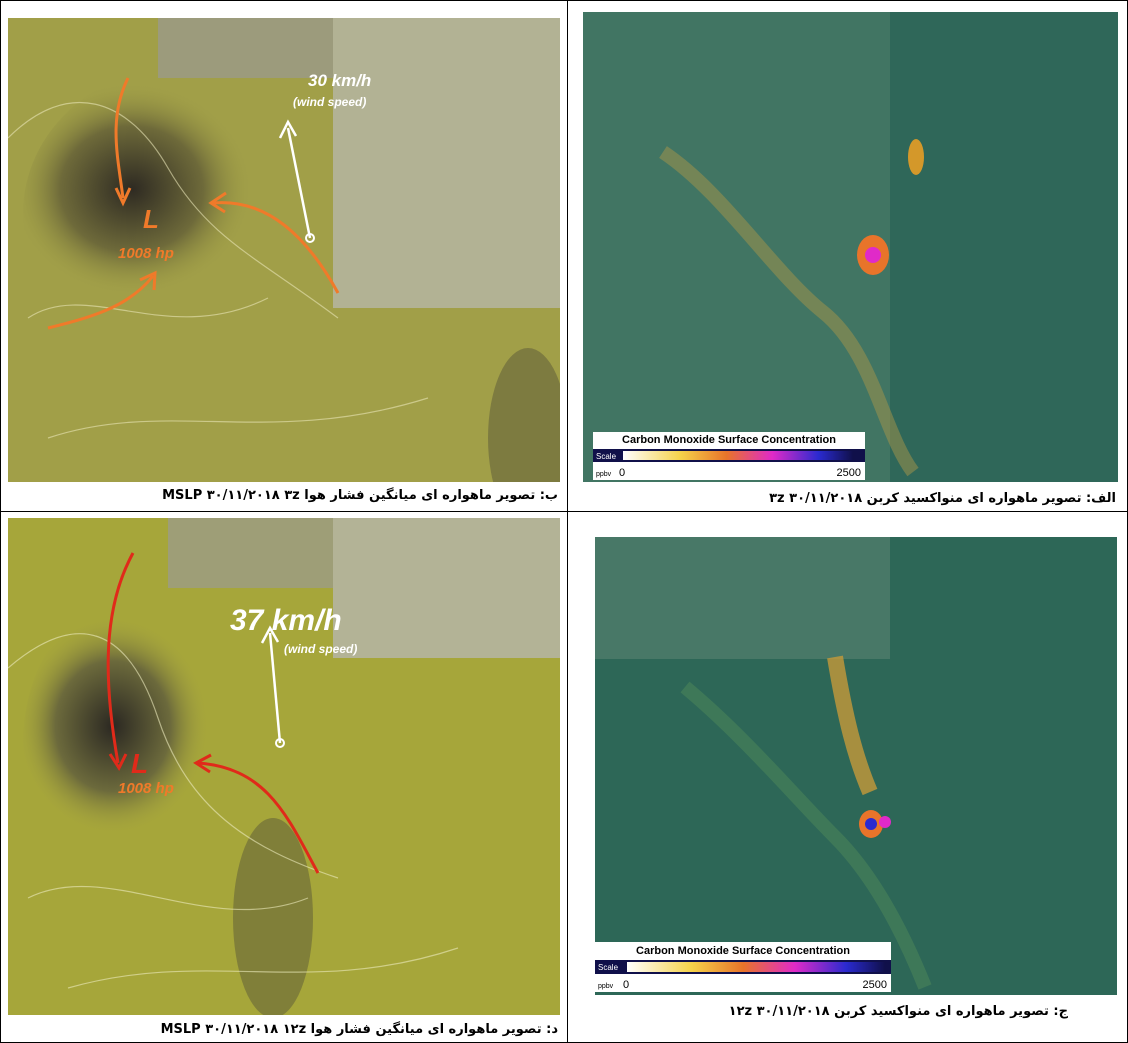 The width and height of the screenshot is (1128, 1043). Describe the element at coordinates (564, 511) in the screenshot. I see `row-rule` at that location.